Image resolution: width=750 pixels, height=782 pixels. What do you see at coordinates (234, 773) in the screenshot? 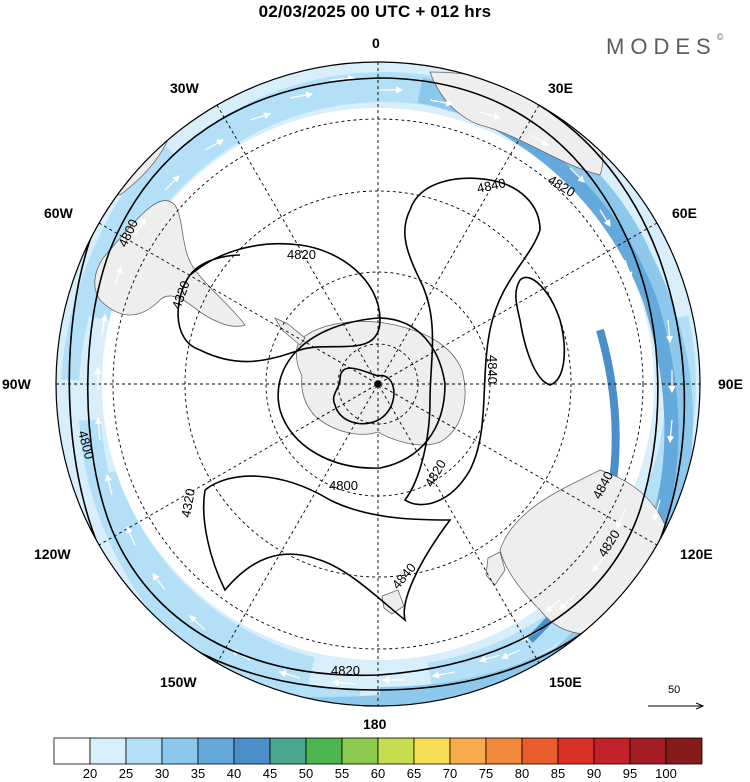
I see `colorbar-tick-label: 40` at bounding box center [234, 773].